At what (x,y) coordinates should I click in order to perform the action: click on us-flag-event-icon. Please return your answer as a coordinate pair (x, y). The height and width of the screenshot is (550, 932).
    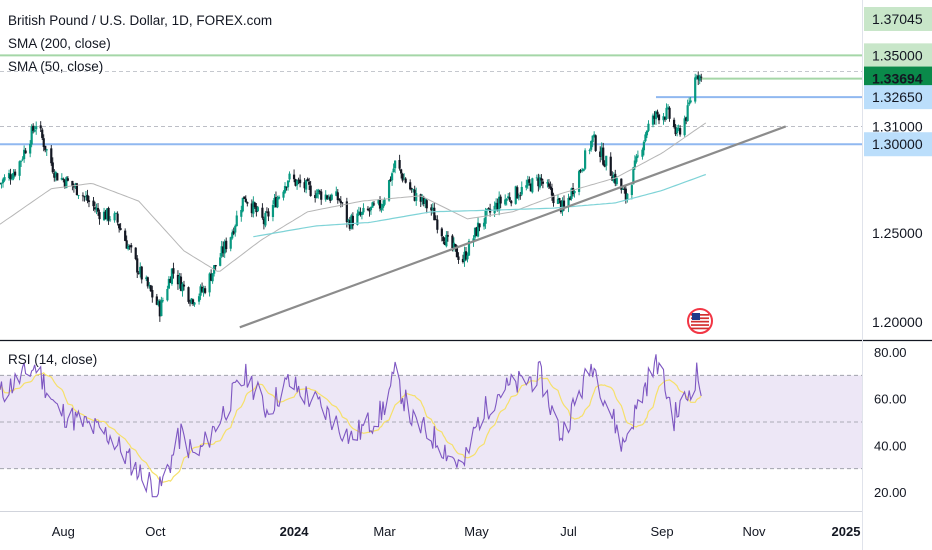
    Looking at the image, I should click on (700, 321).